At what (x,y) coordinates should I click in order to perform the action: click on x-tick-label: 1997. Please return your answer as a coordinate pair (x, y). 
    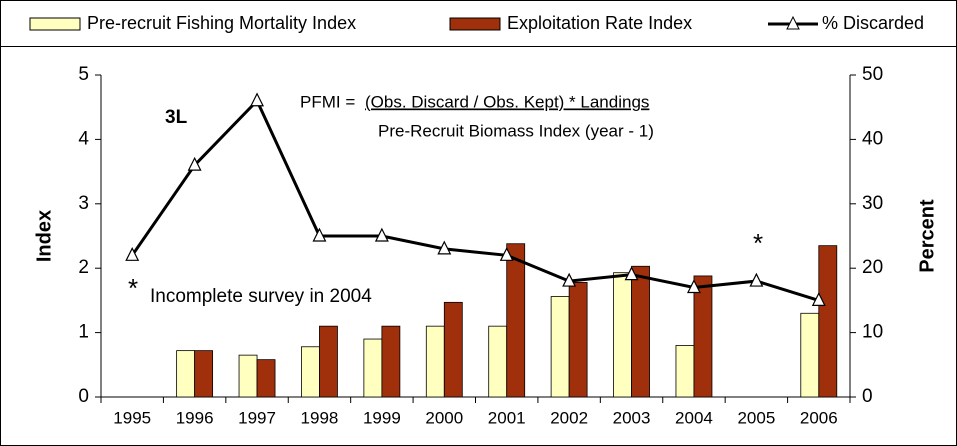
    Looking at the image, I should click on (257, 417).